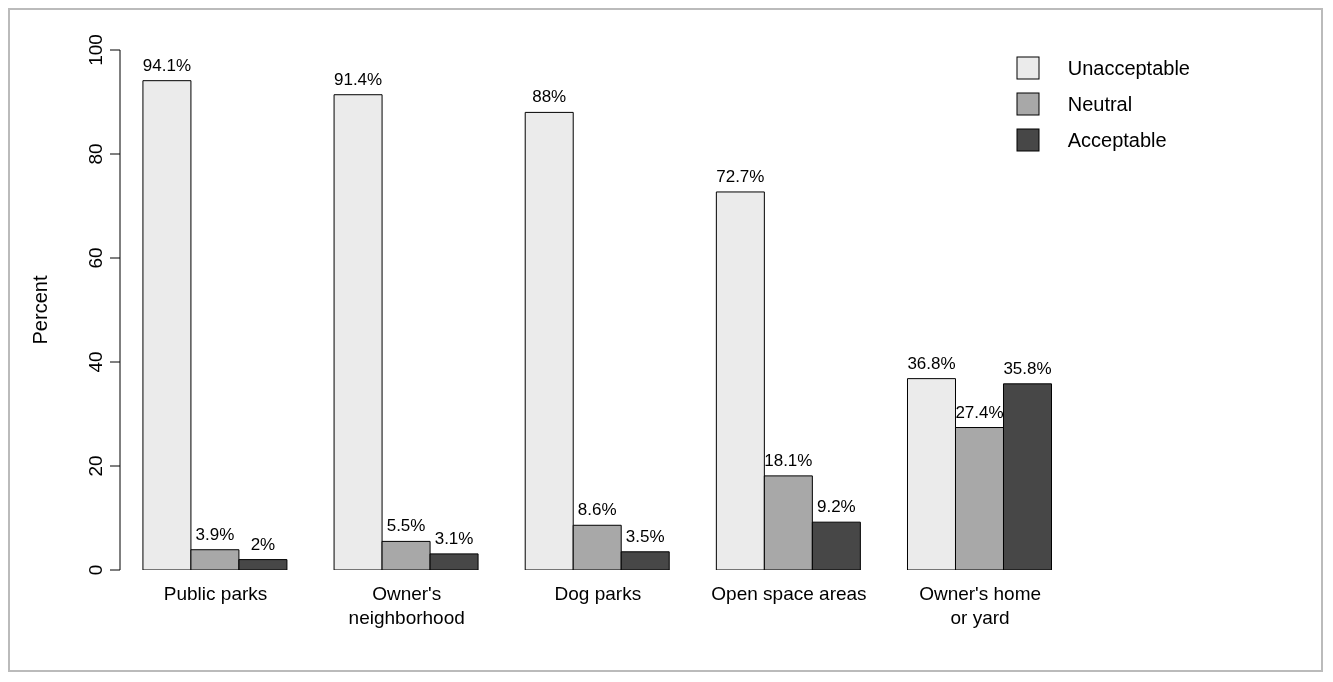  What do you see at coordinates (358, 79) in the screenshot?
I see `data-label: 91.4%` at bounding box center [358, 79].